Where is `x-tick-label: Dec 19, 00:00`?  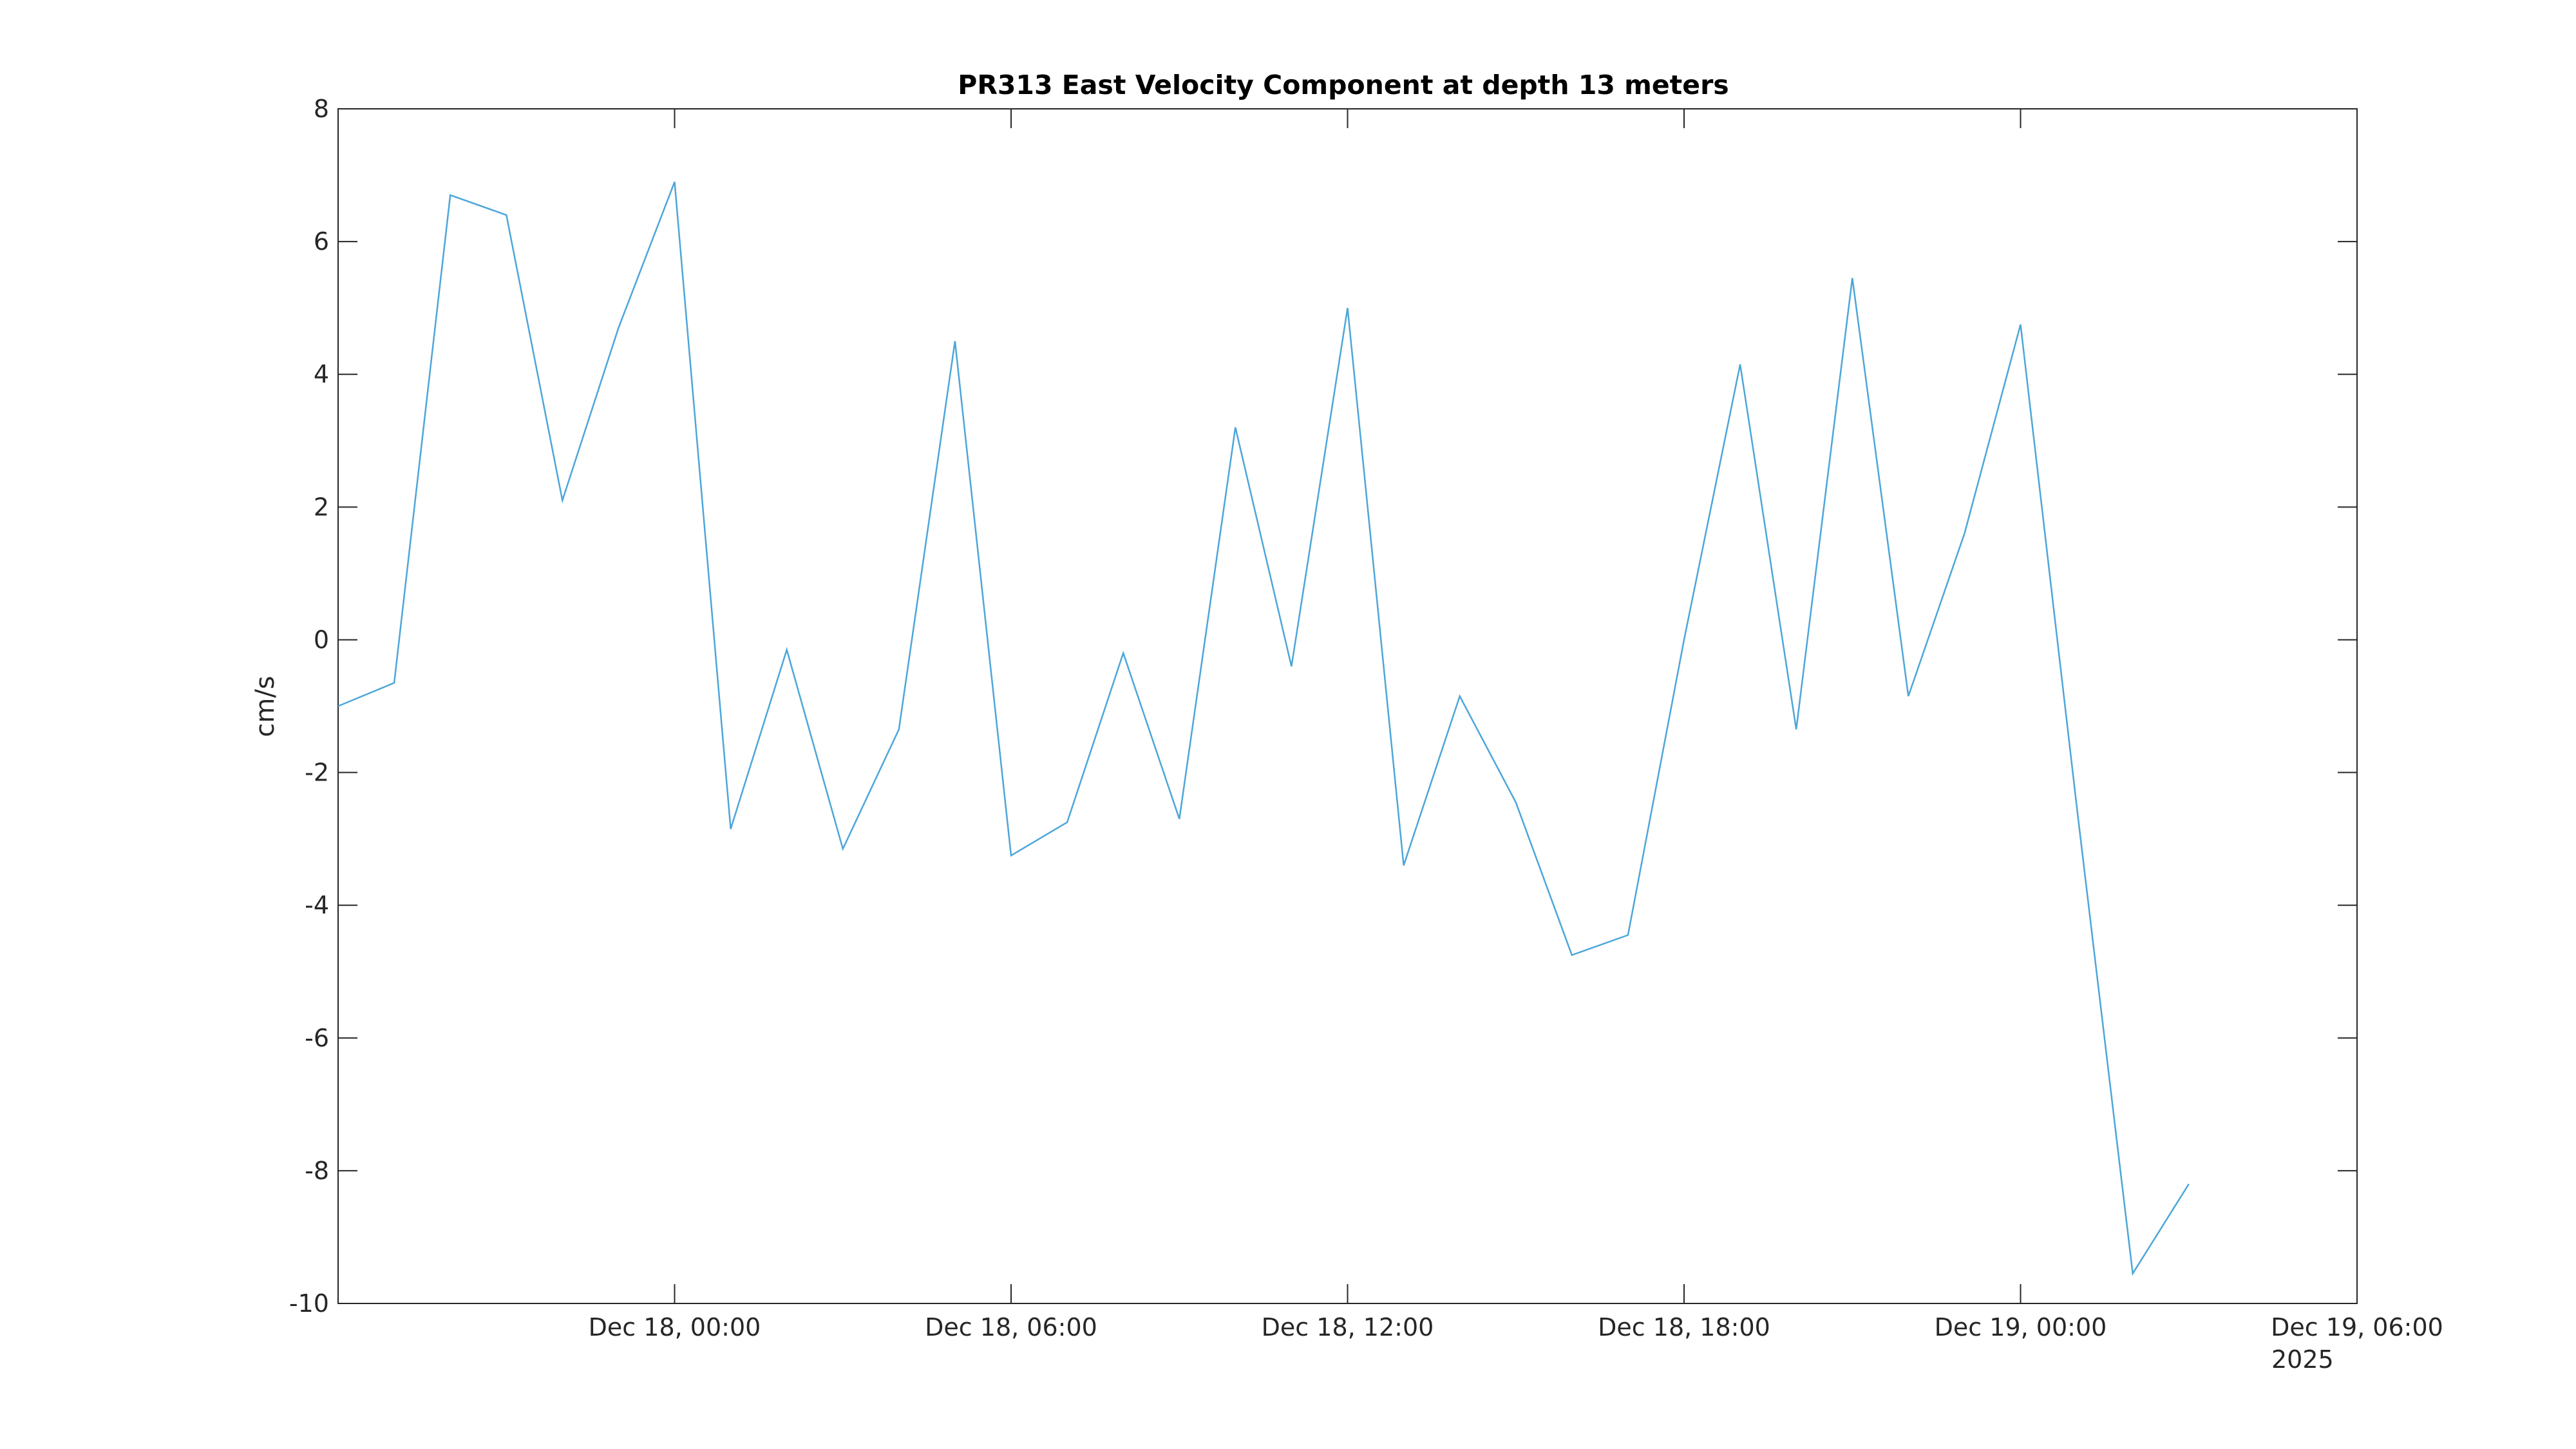
x-tick-label: Dec 19, 00:00 is located at coordinates (2021, 1327).